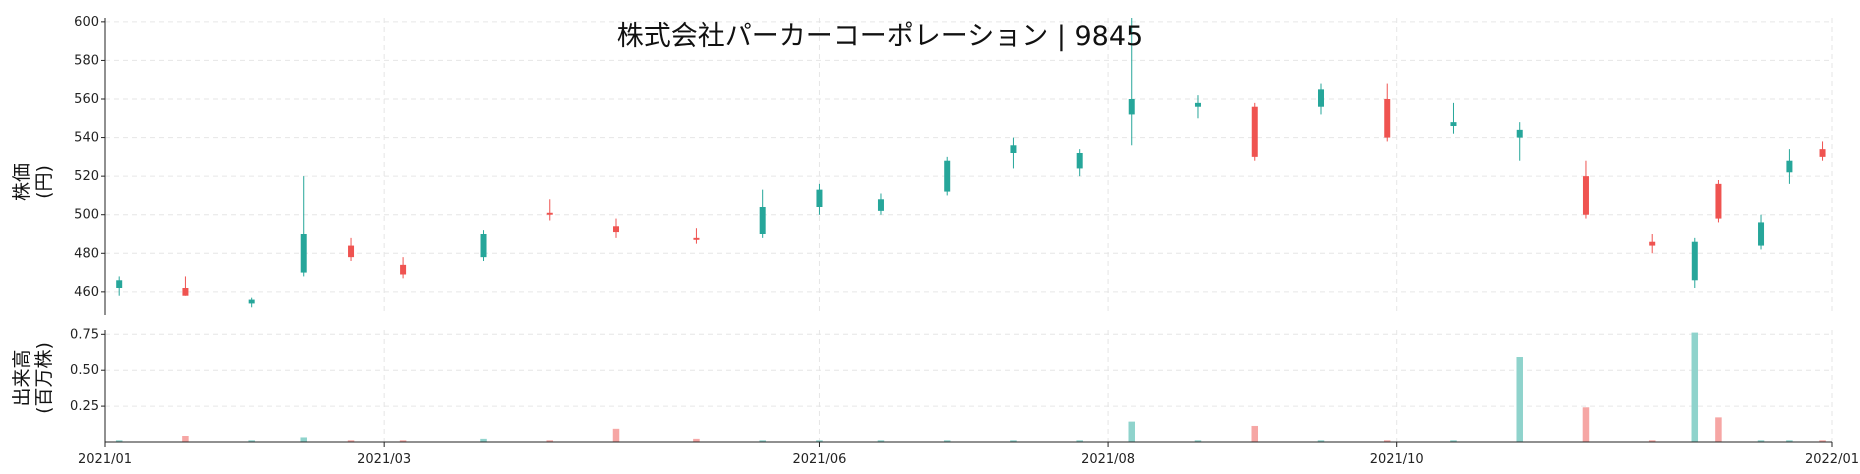 The height and width of the screenshot is (474, 1860). I want to click on price-axis-label-unit: (円), so click(44, 182).